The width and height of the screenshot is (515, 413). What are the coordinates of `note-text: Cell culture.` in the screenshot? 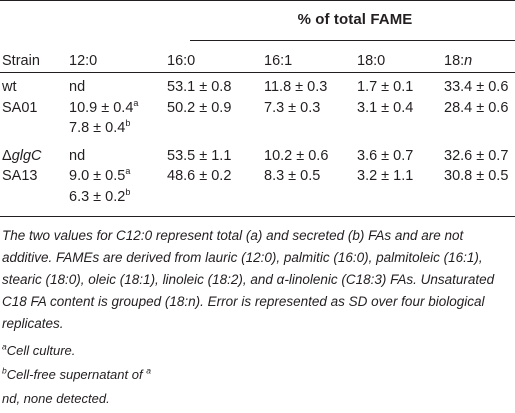 It's located at (41, 350).